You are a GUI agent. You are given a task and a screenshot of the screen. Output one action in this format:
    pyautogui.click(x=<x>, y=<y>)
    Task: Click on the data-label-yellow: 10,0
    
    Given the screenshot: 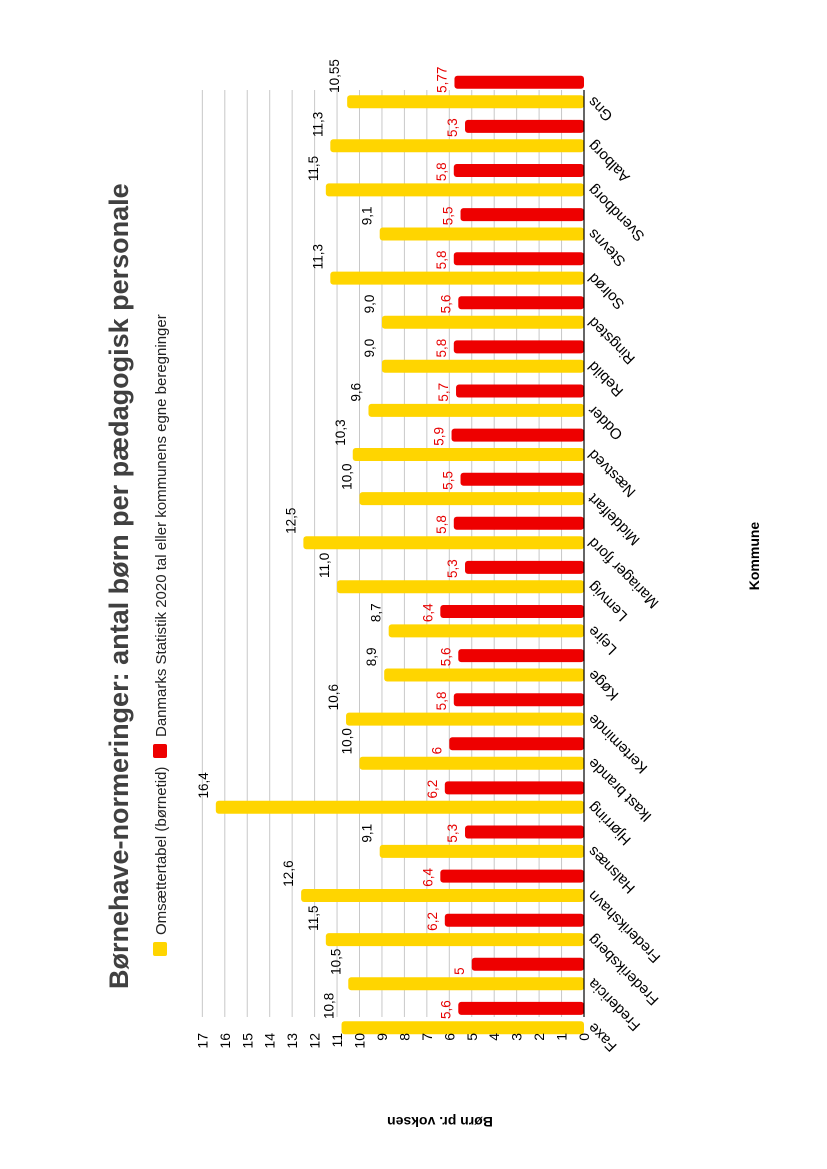 What is the action you would take?
    pyautogui.click(x=347, y=741)
    